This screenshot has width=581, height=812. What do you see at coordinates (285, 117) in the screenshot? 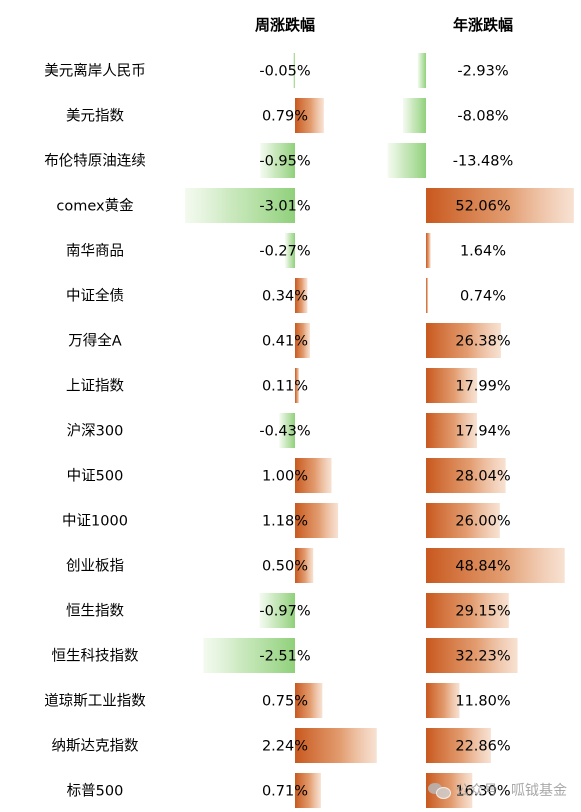
I see `weekly-value-label: 0.79%` at bounding box center [285, 117].